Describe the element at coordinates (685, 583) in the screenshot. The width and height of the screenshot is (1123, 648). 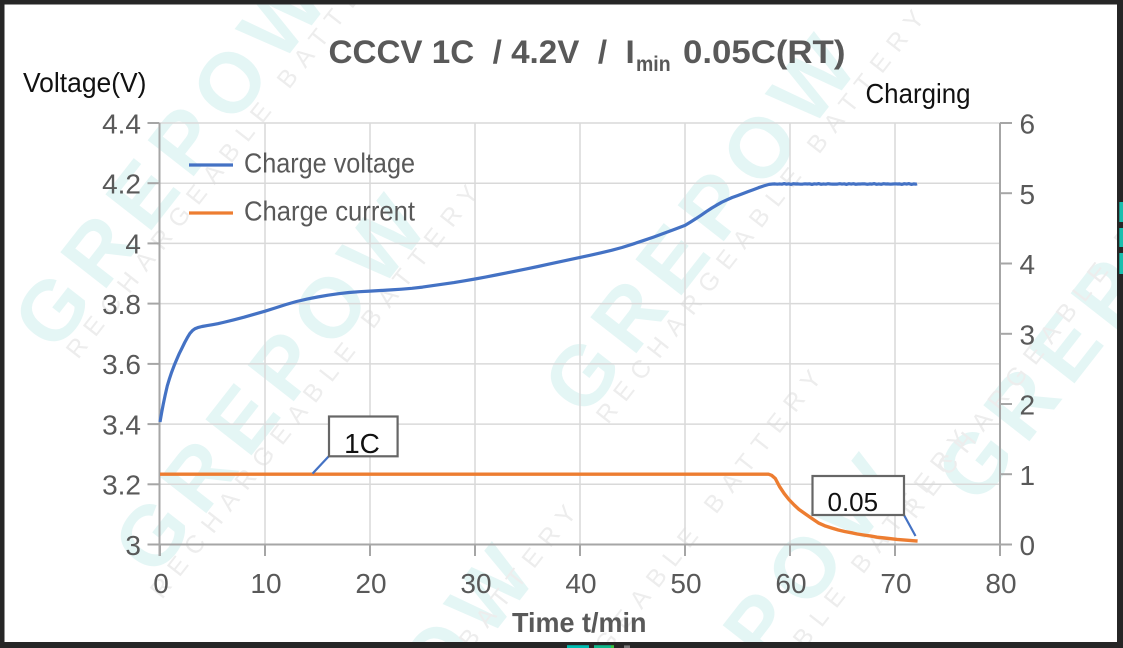
I see `svg-text: 50` at that location.